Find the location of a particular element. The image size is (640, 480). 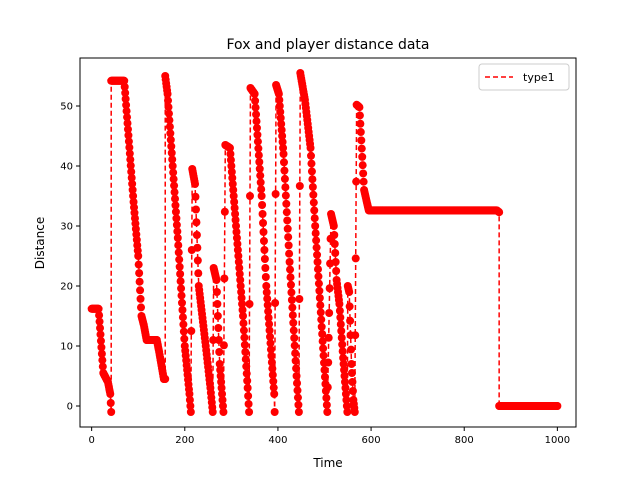

legend: type1 is located at coordinates (524, 77).